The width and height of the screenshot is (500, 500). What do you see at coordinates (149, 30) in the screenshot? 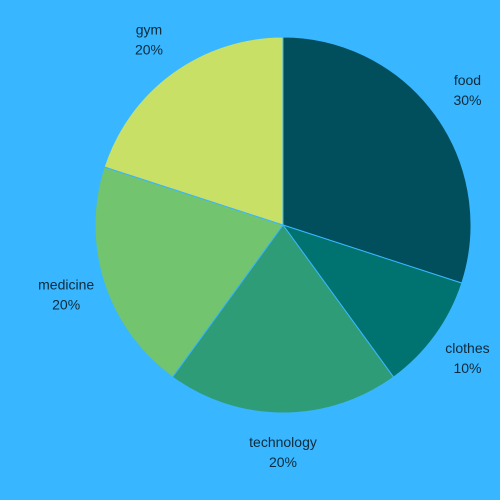
I see `slice-label-gym: gym` at bounding box center [149, 30].